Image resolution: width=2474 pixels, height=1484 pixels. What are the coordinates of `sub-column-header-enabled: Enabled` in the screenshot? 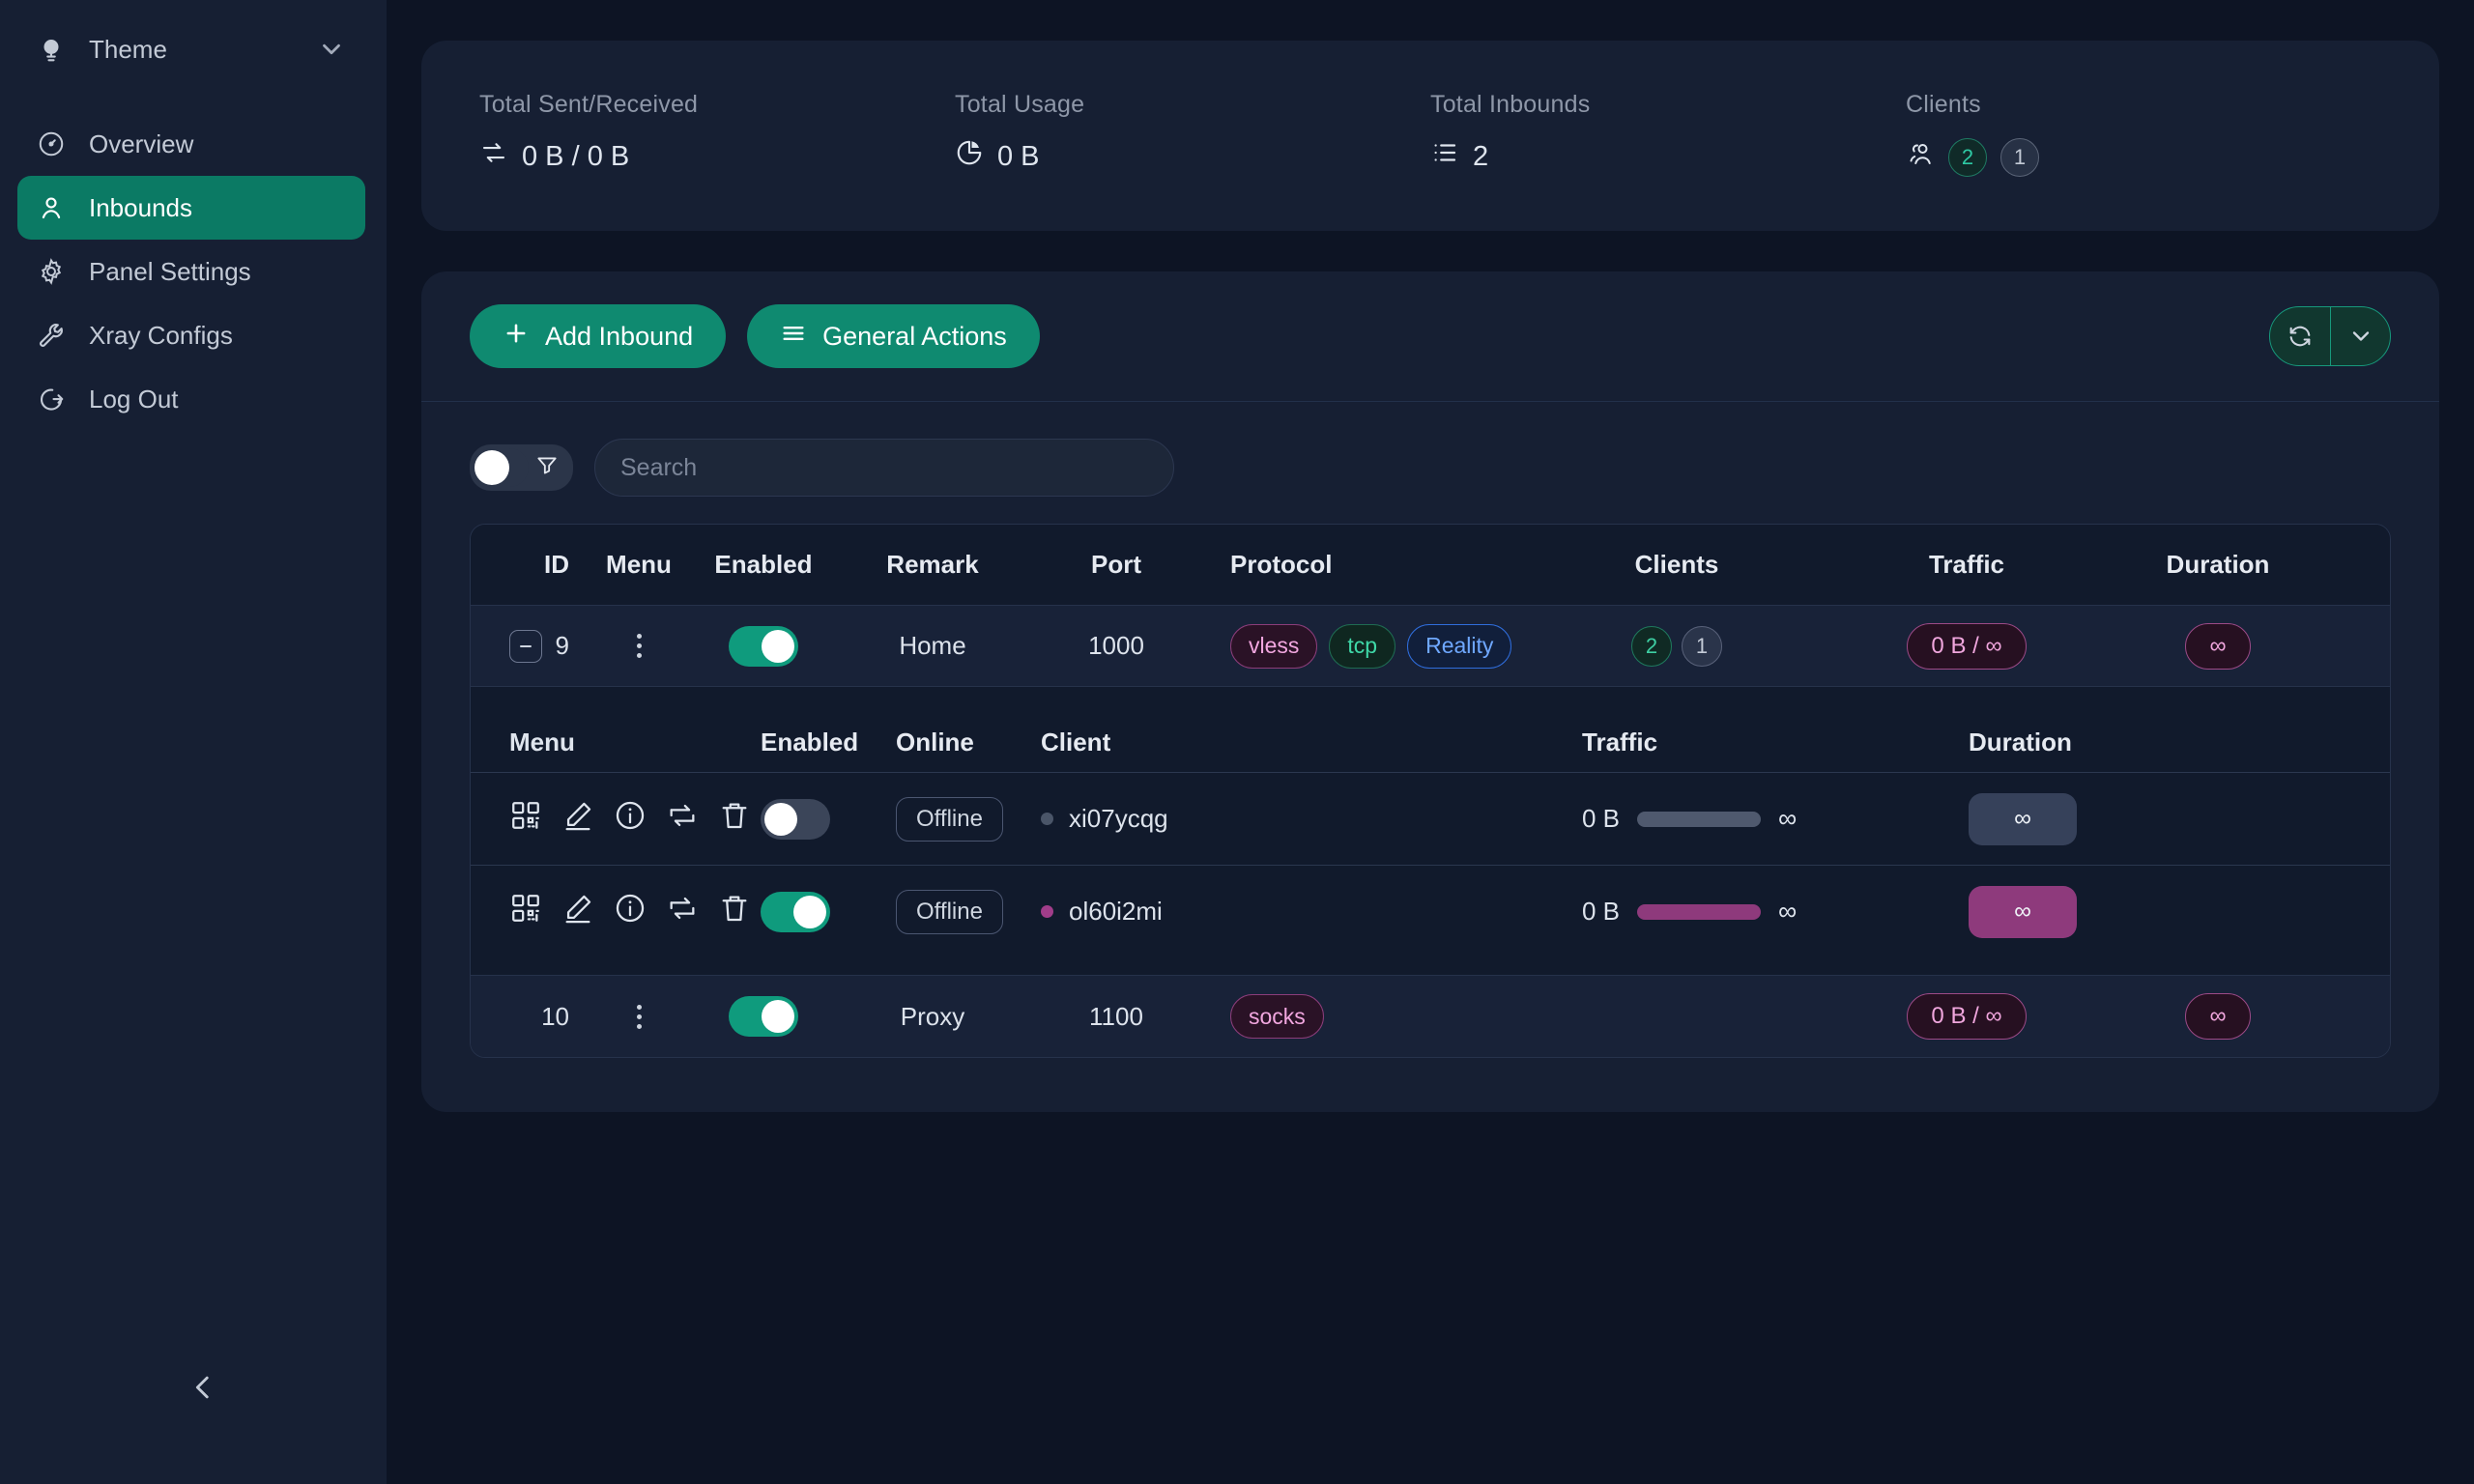 It's located at (810, 742).